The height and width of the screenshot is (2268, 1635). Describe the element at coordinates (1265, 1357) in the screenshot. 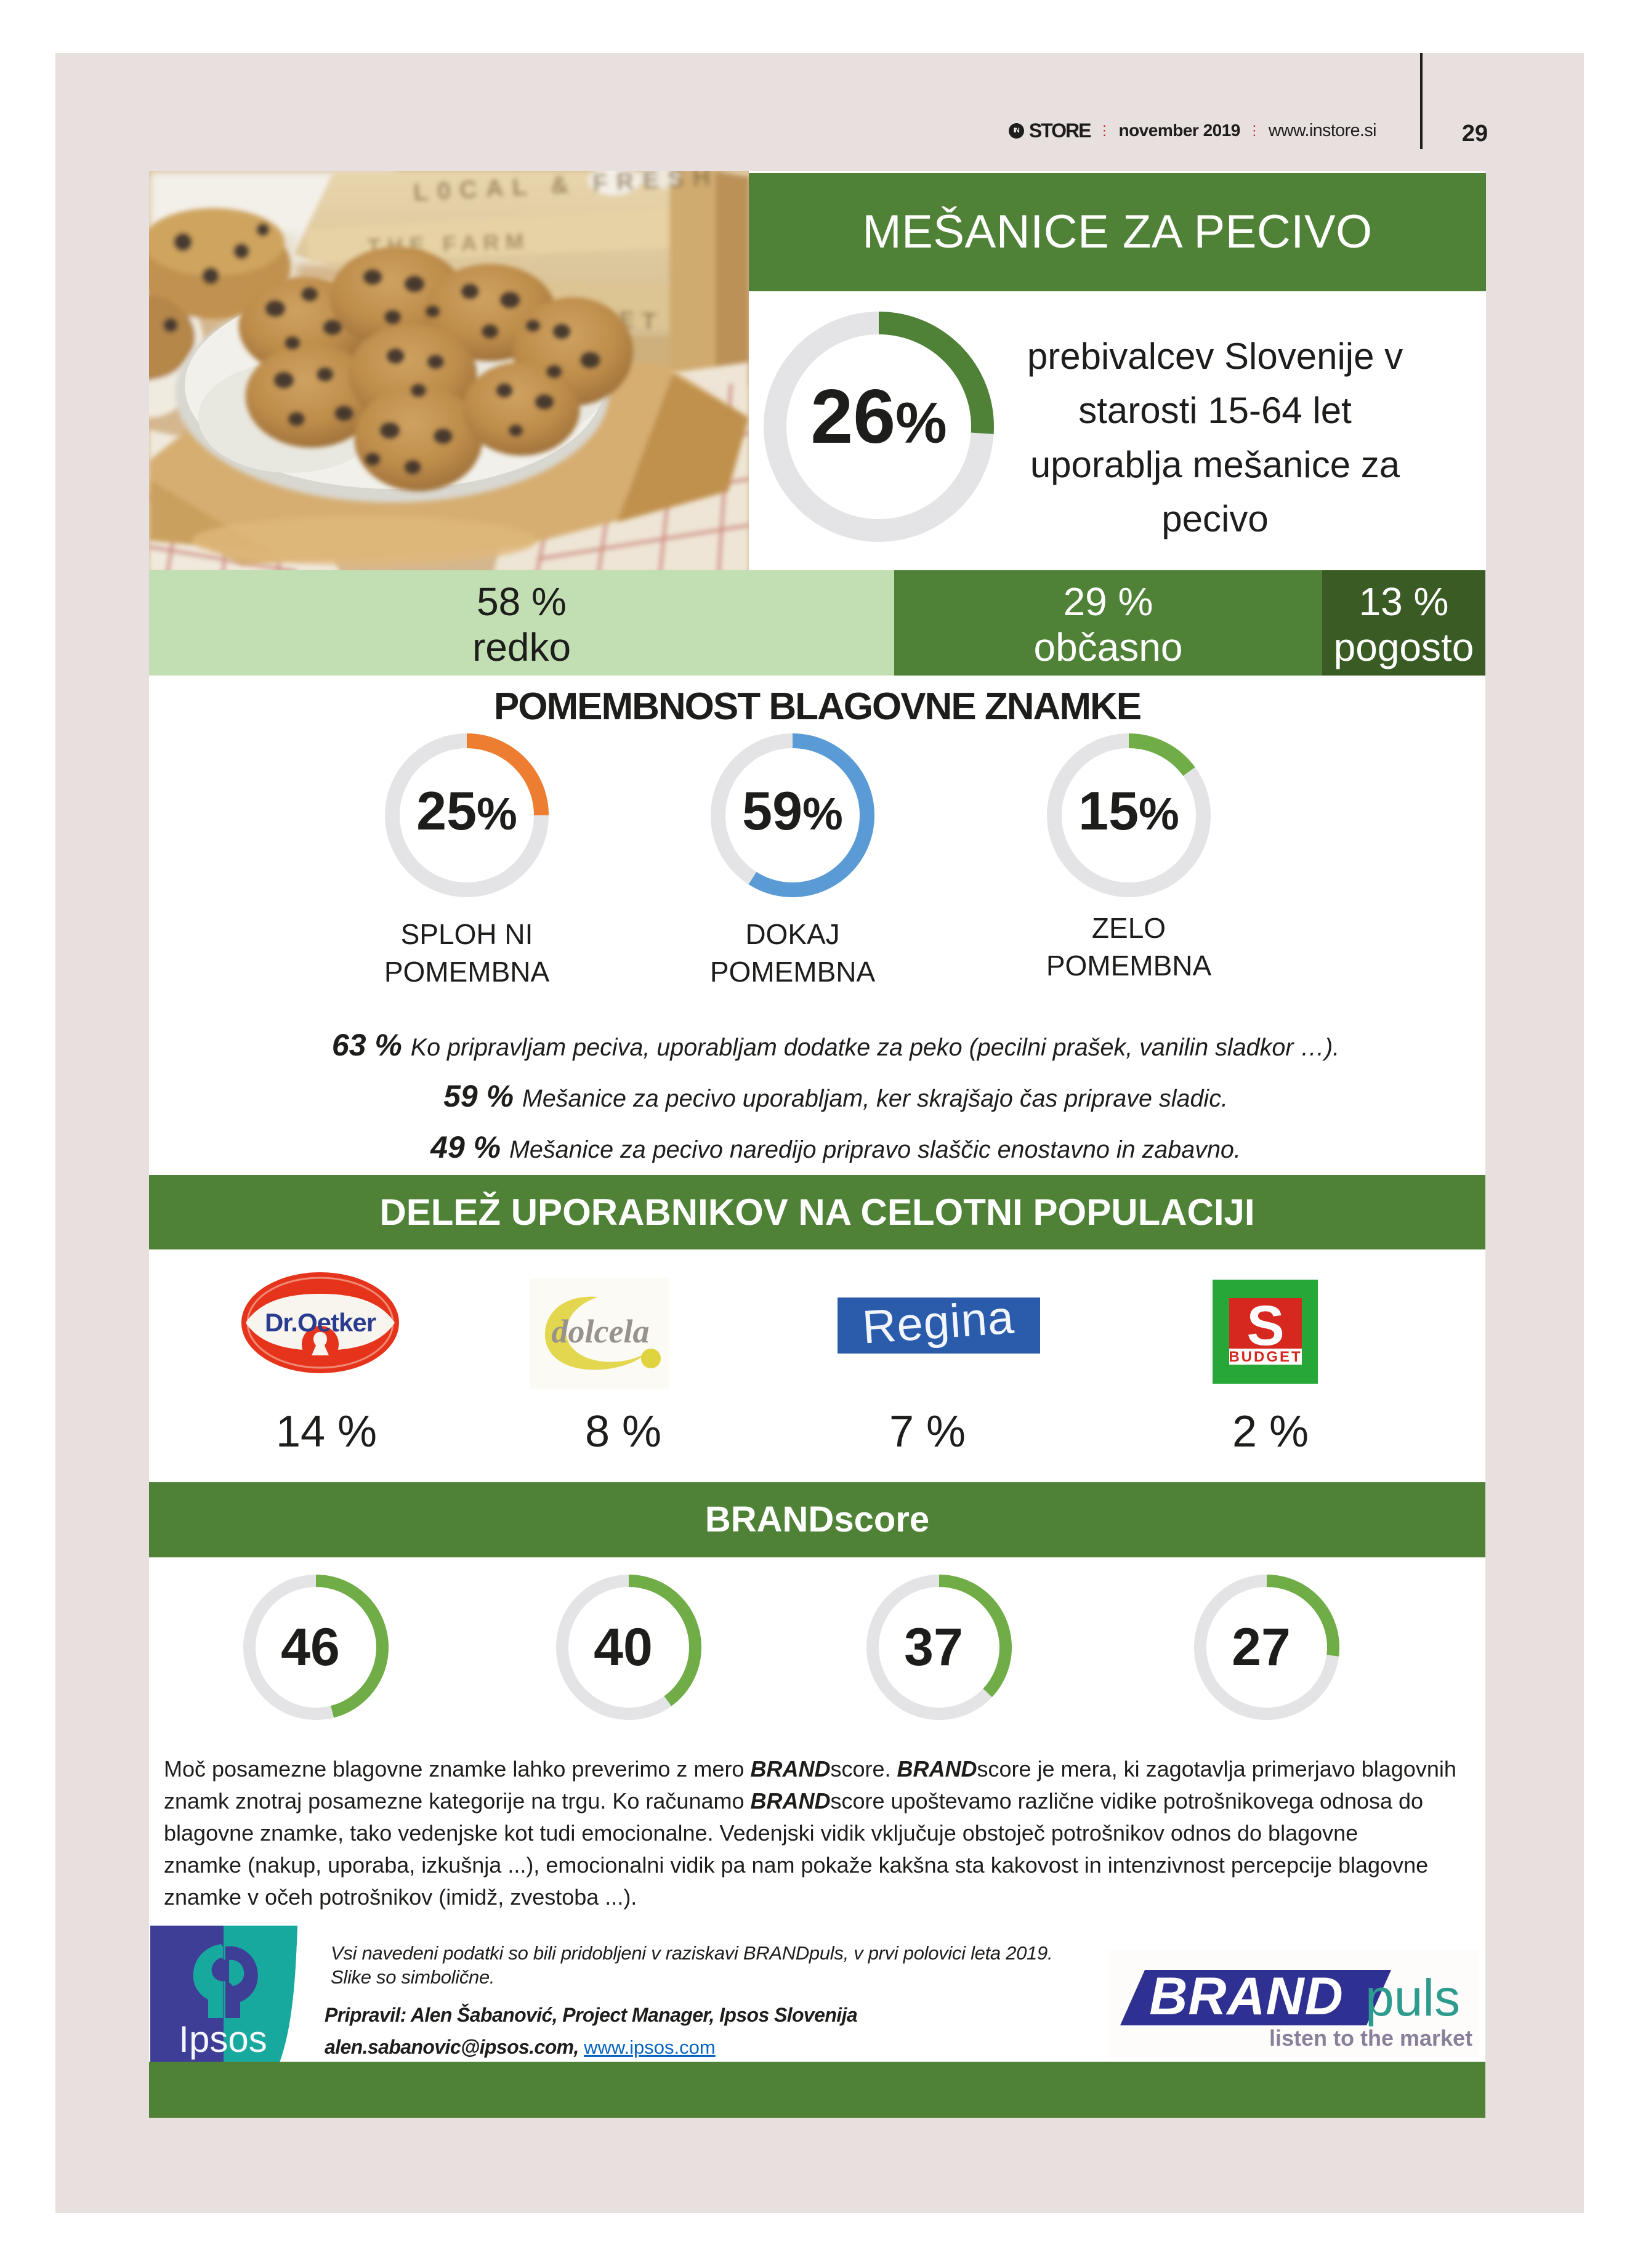

I see `svg-text: BUDGET` at that location.